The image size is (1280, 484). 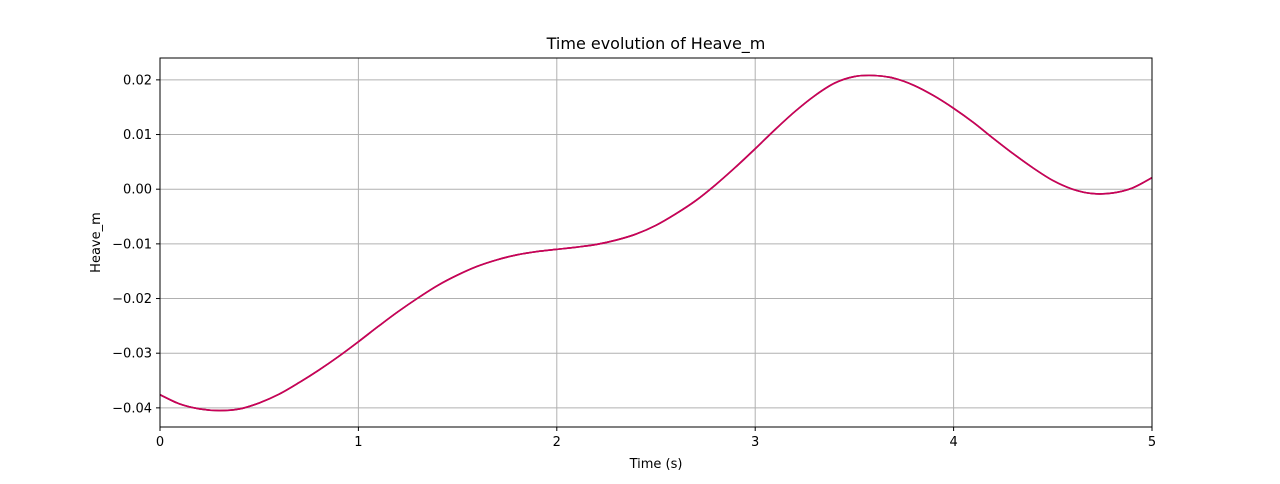 I want to click on x-axis-label: Time (s), so click(x=656, y=464).